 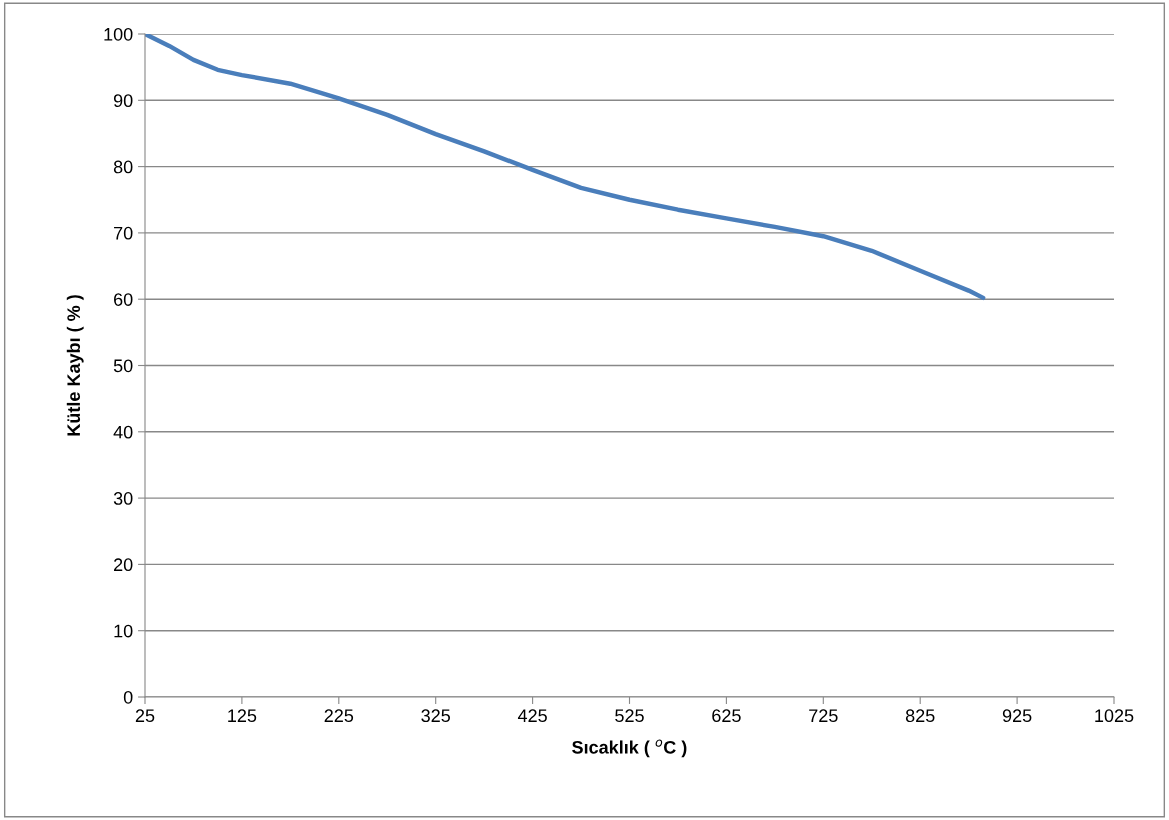 What do you see at coordinates (123, 631) in the screenshot?
I see `y-tick-label: 10` at bounding box center [123, 631].